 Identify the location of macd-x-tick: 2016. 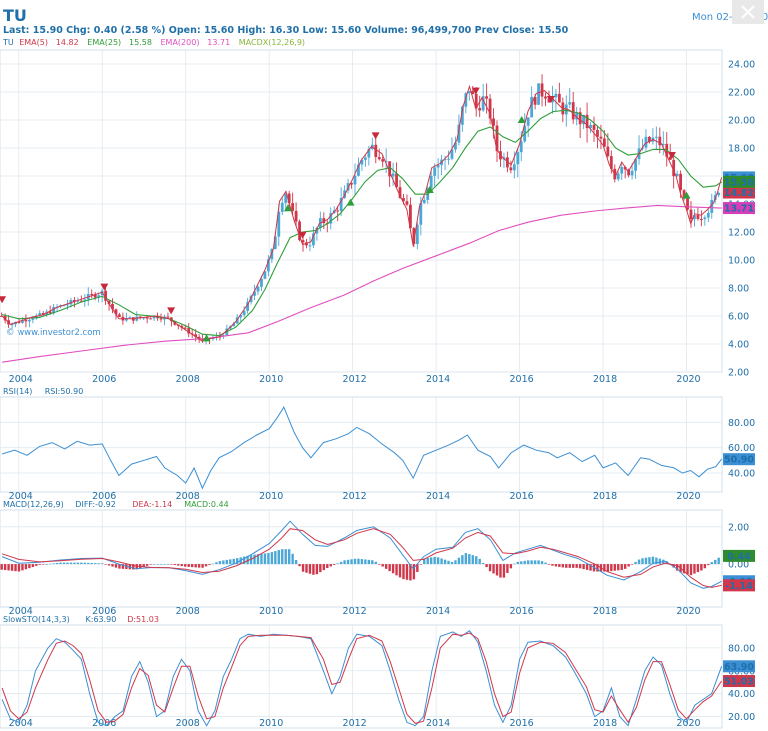
(521, 611).